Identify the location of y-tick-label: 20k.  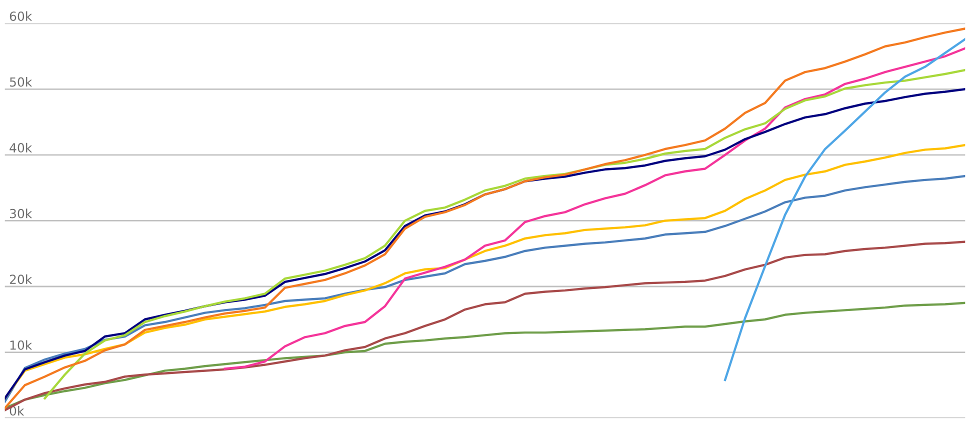
(21, 279).